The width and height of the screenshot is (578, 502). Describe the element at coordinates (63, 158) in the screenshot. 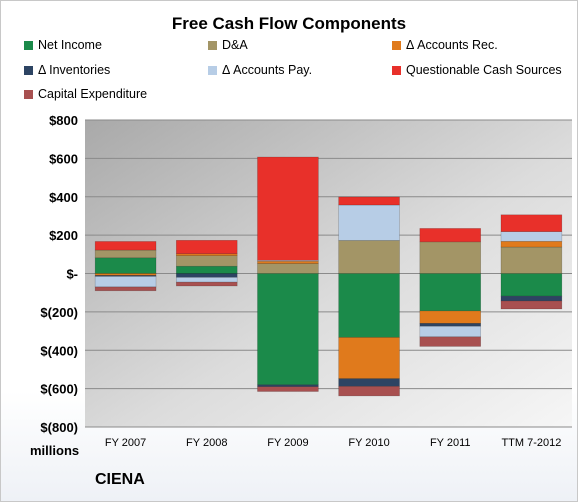

I see `y-tick-label: $600` at that location.